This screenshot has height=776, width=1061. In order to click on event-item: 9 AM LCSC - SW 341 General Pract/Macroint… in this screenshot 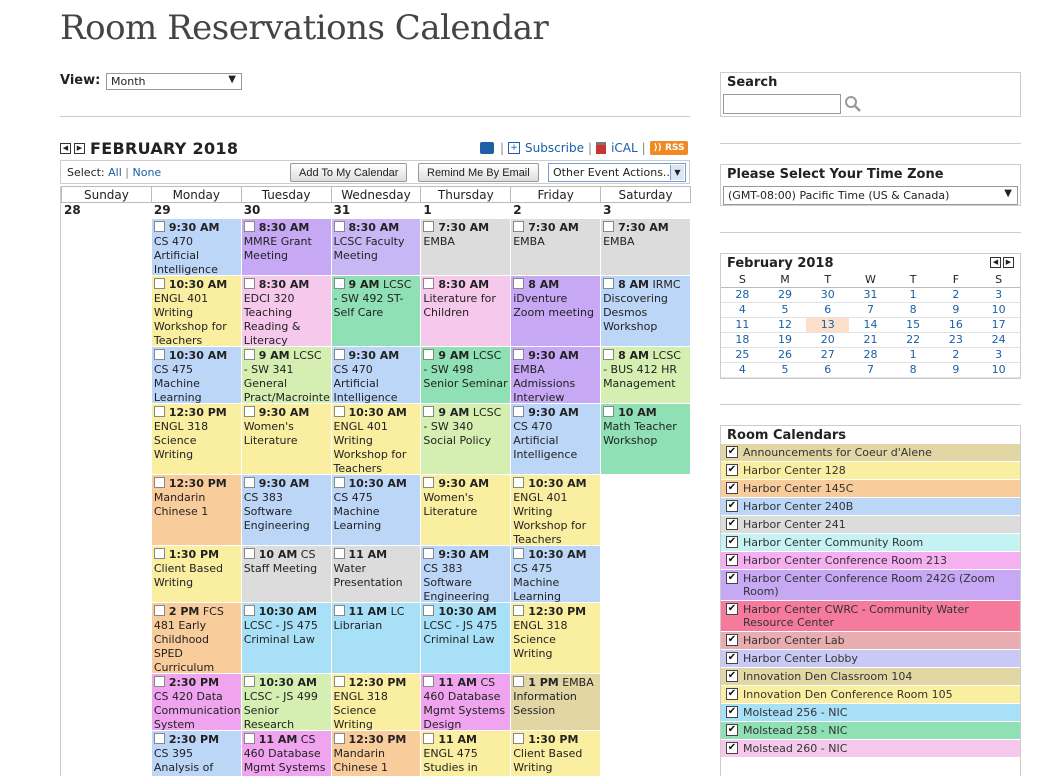, I will do `click(286, 375)`.